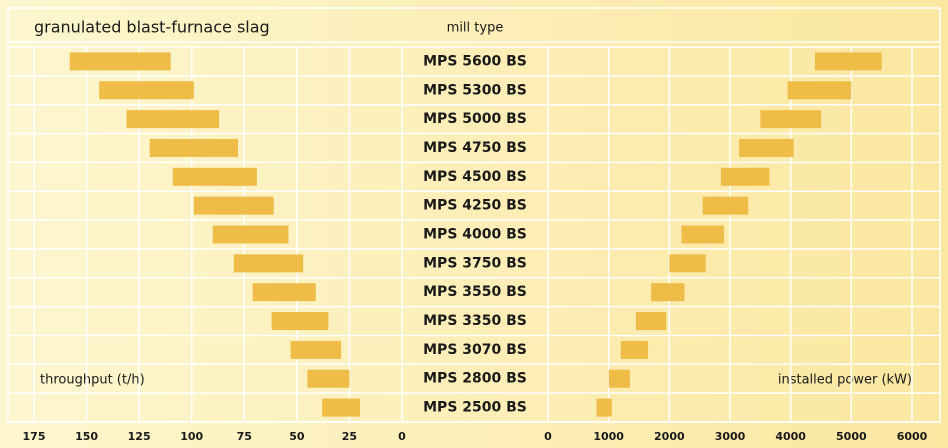 This screenshot has height=448, width=948. Describe the element at coordinates (669, 436) in the screenshot. I see `x-tick-label: 2000` at that location.